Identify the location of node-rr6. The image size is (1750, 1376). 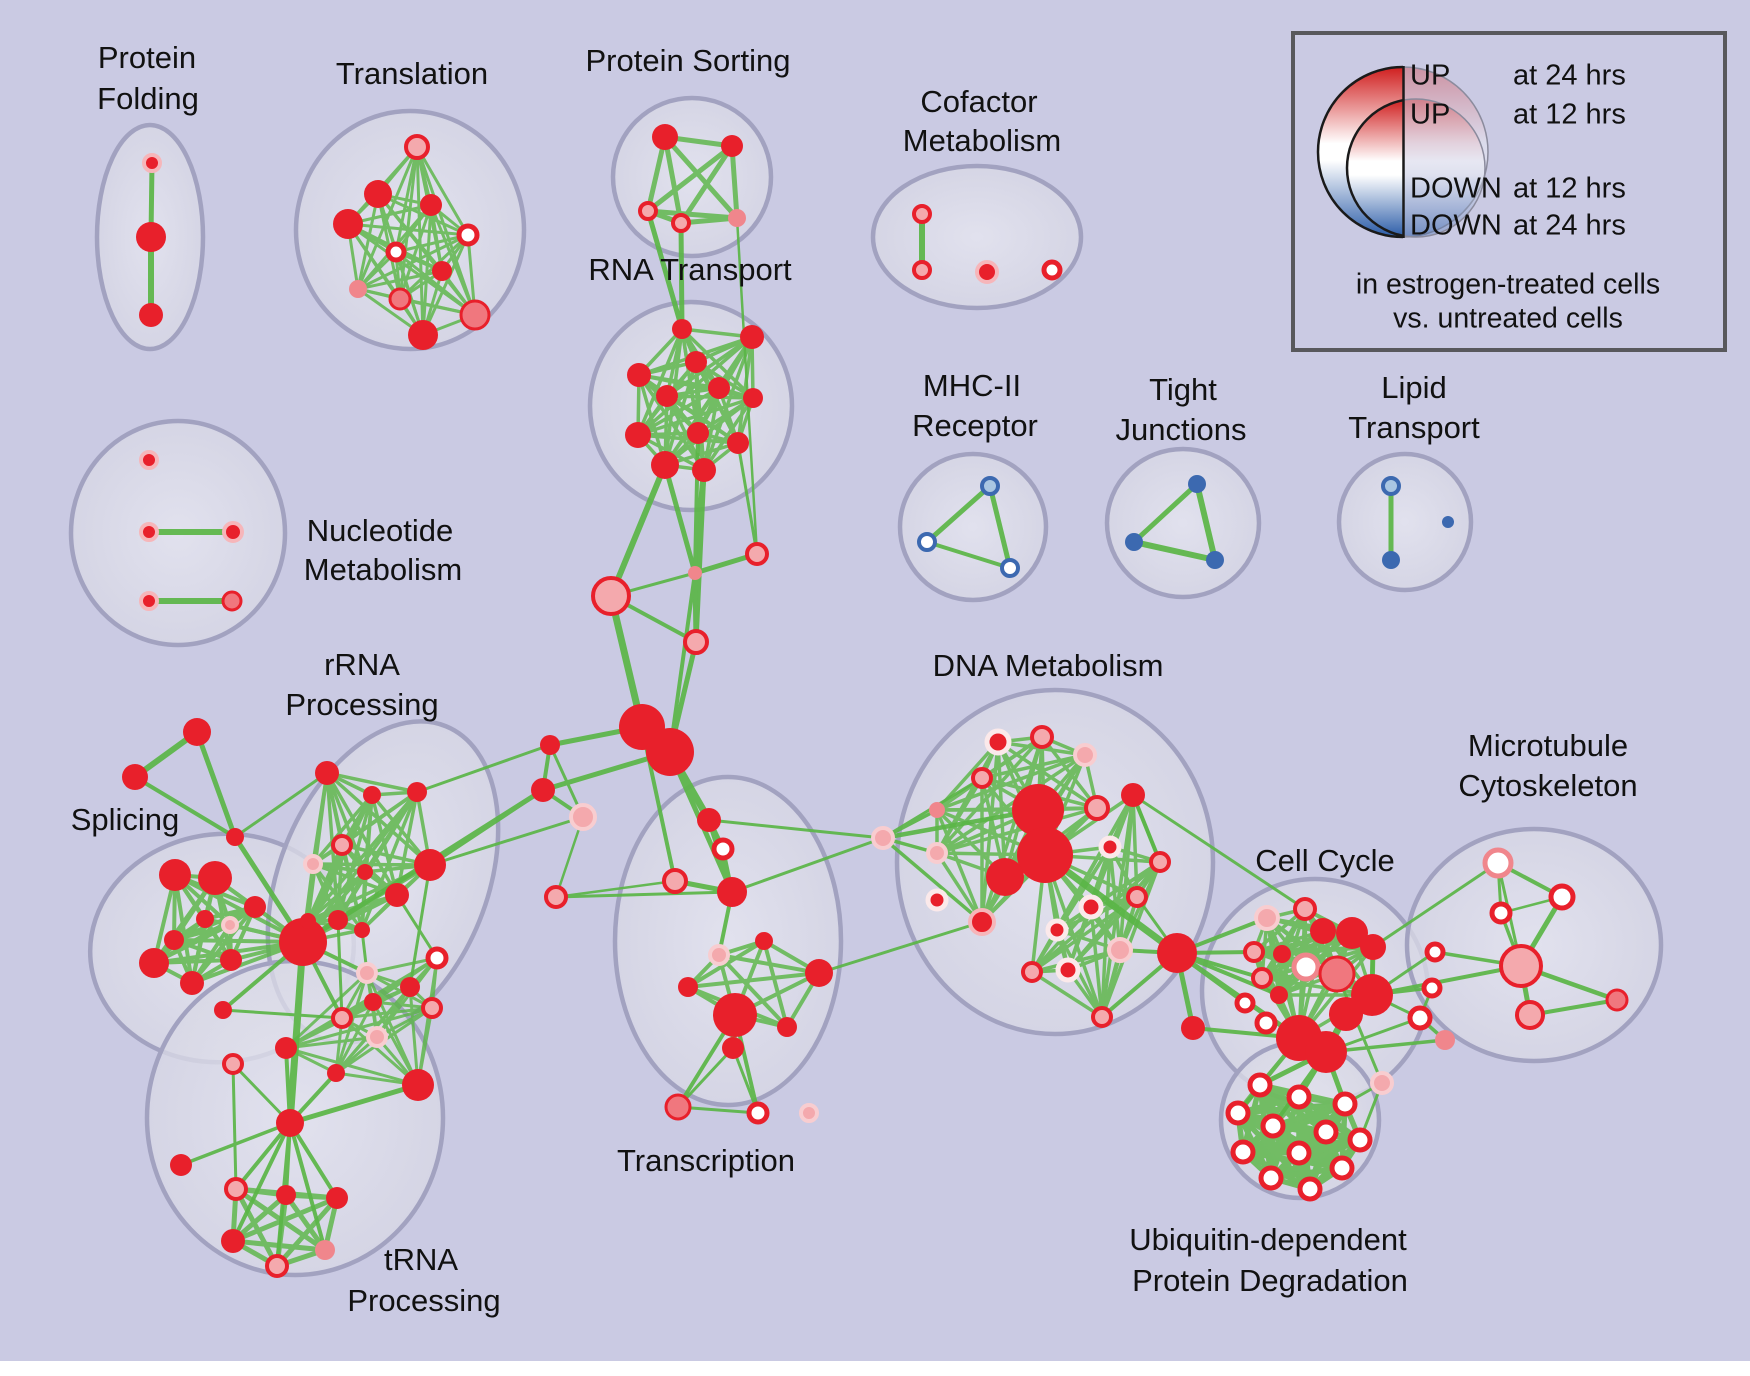
(430, 865).